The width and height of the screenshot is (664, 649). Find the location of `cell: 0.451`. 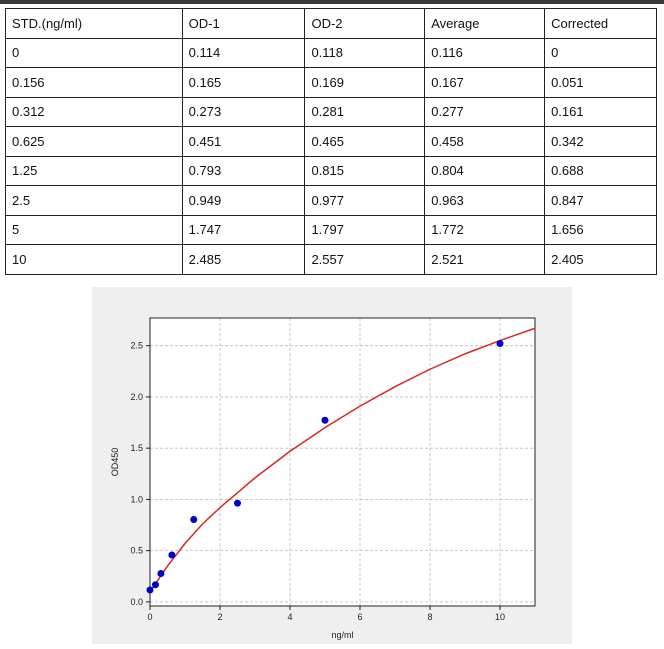

cell: 0.451 is located at coordinates (243, 141).